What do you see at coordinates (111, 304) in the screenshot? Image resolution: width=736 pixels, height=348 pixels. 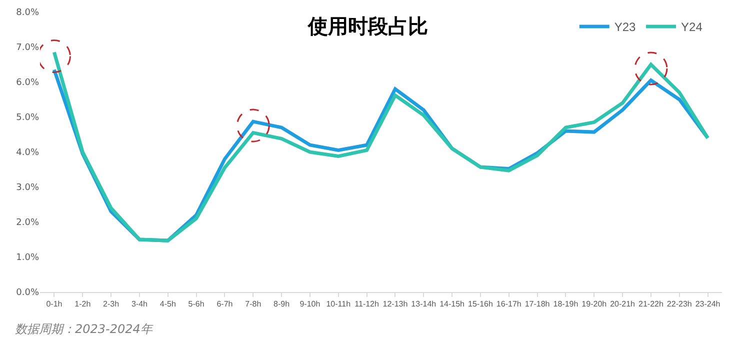 I see `x-tick-label: 2-3h` at bounding box center [111, 304].